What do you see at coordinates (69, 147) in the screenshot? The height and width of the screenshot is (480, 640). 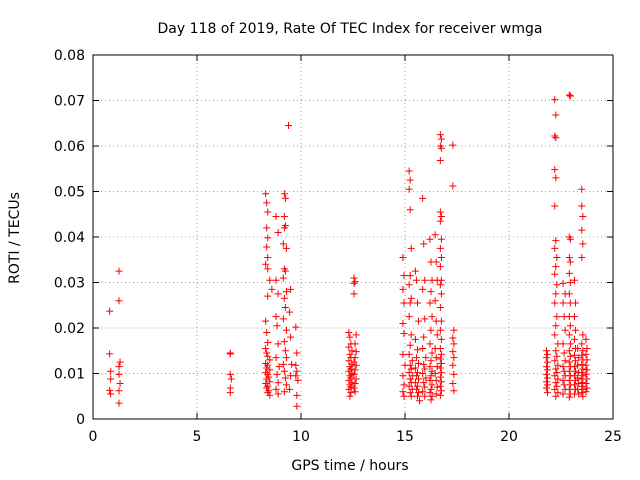 I see `y-tick-label: 0.06` at bounding box center [69, 147].